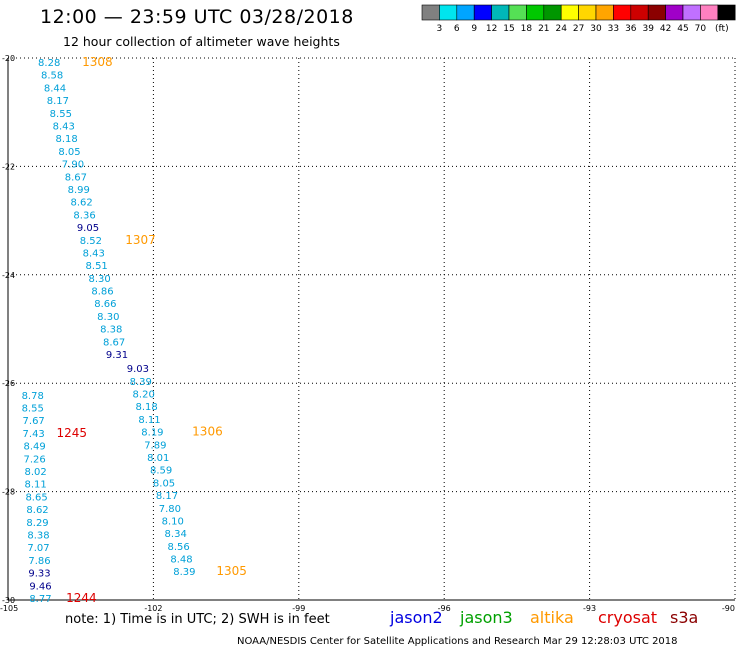  I want to click on wave-height-point: 8.99, so click(79, 190).